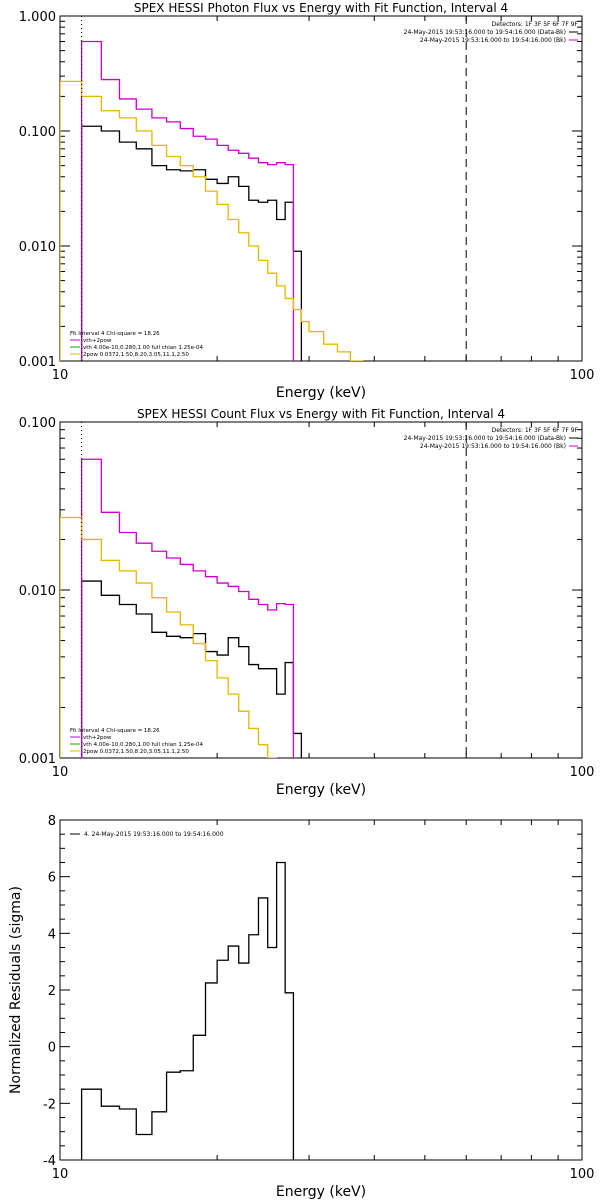 This screenshot has height=1200, width=600. Describe the element at coordinates (52, 934) in the screenshot. I see `y-tick-label: 4` at that location.